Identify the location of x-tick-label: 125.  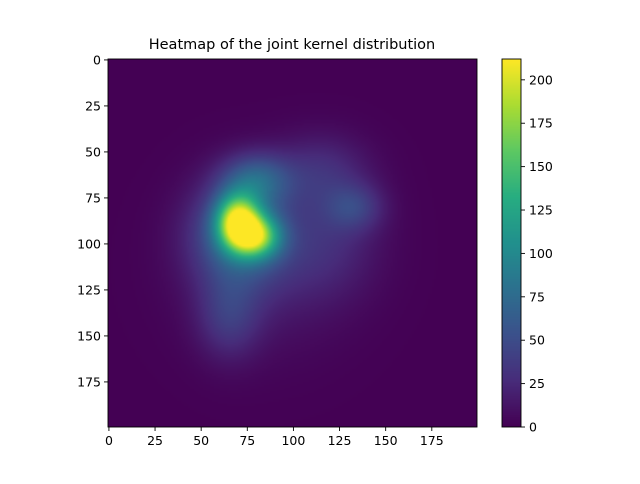
(340, 440).